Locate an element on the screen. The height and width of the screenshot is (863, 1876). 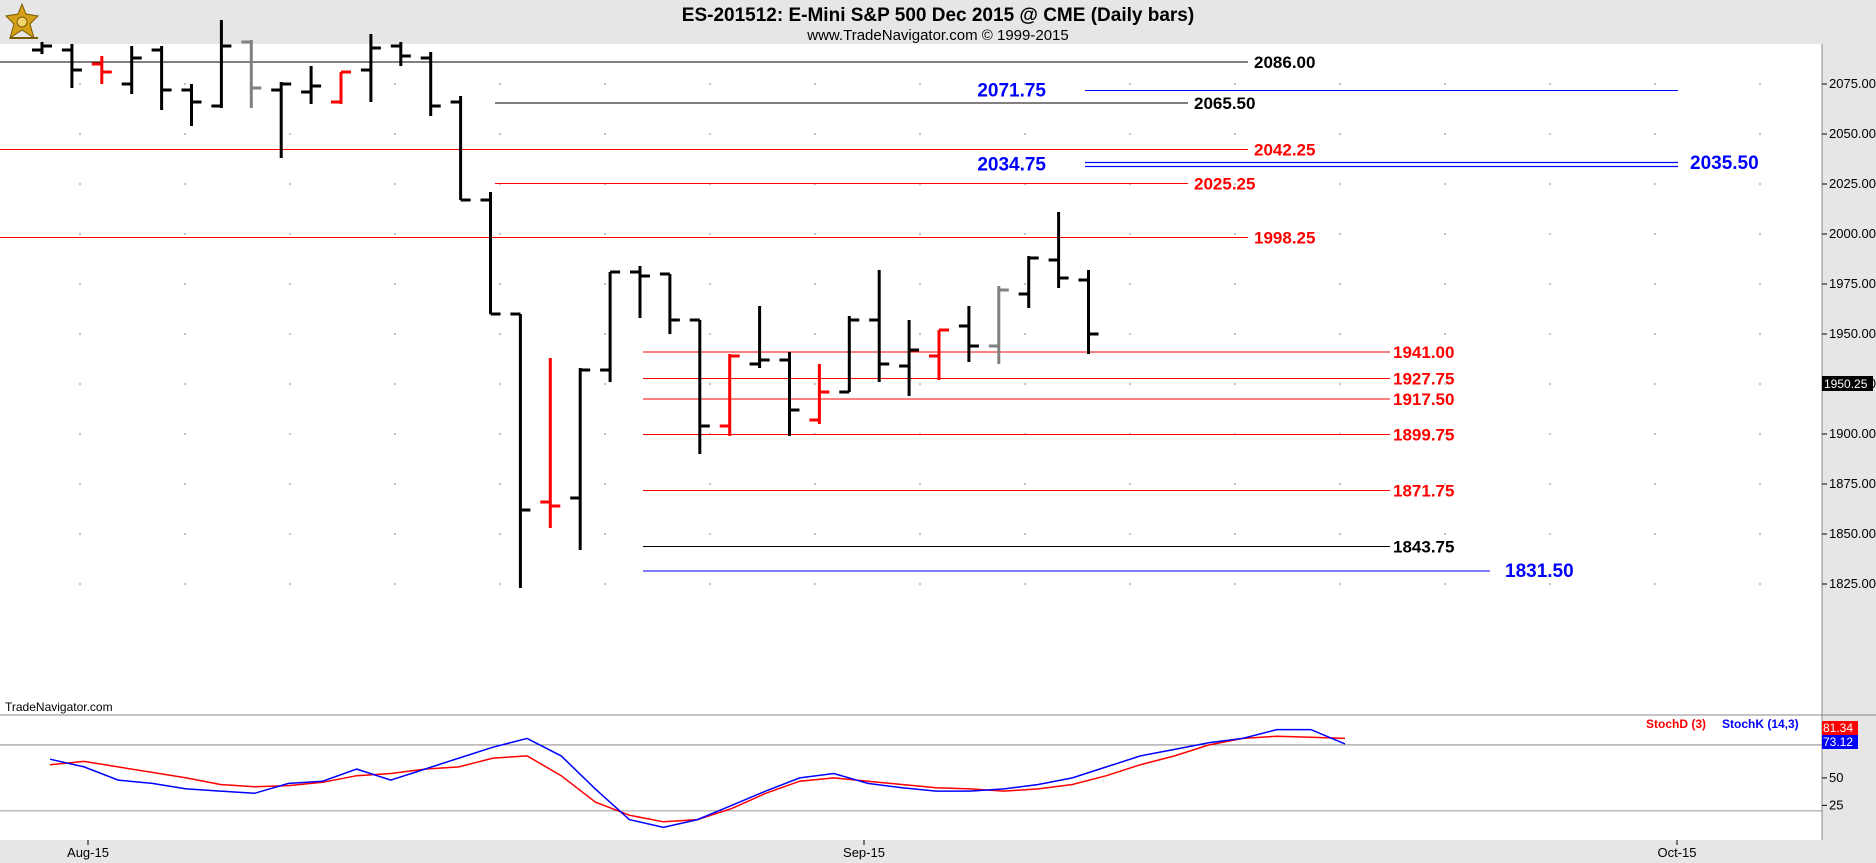
header-band is located at coordinates (938, 22).